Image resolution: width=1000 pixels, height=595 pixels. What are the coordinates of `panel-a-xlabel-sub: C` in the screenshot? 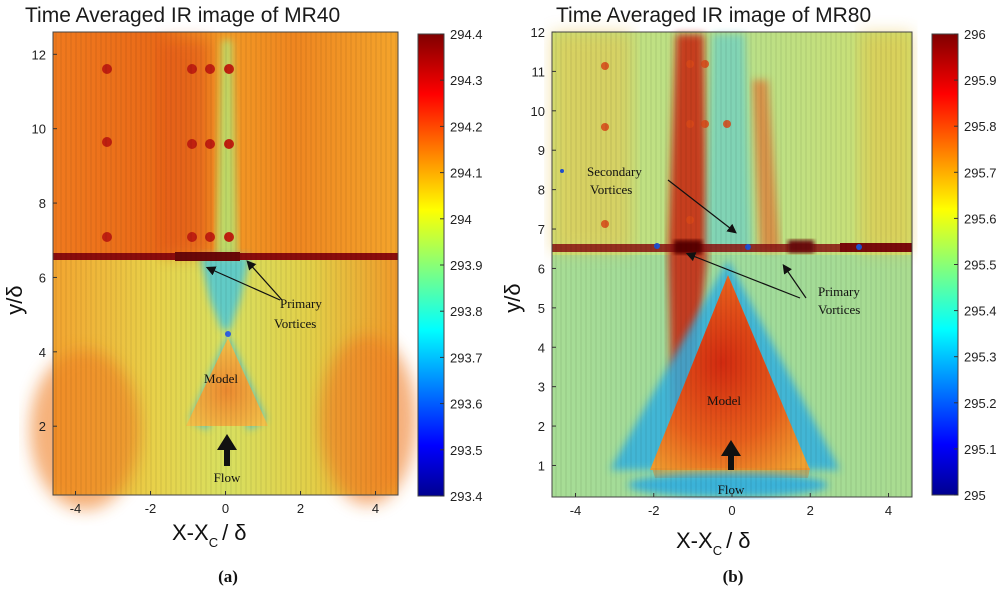 It's located at (213, 542).